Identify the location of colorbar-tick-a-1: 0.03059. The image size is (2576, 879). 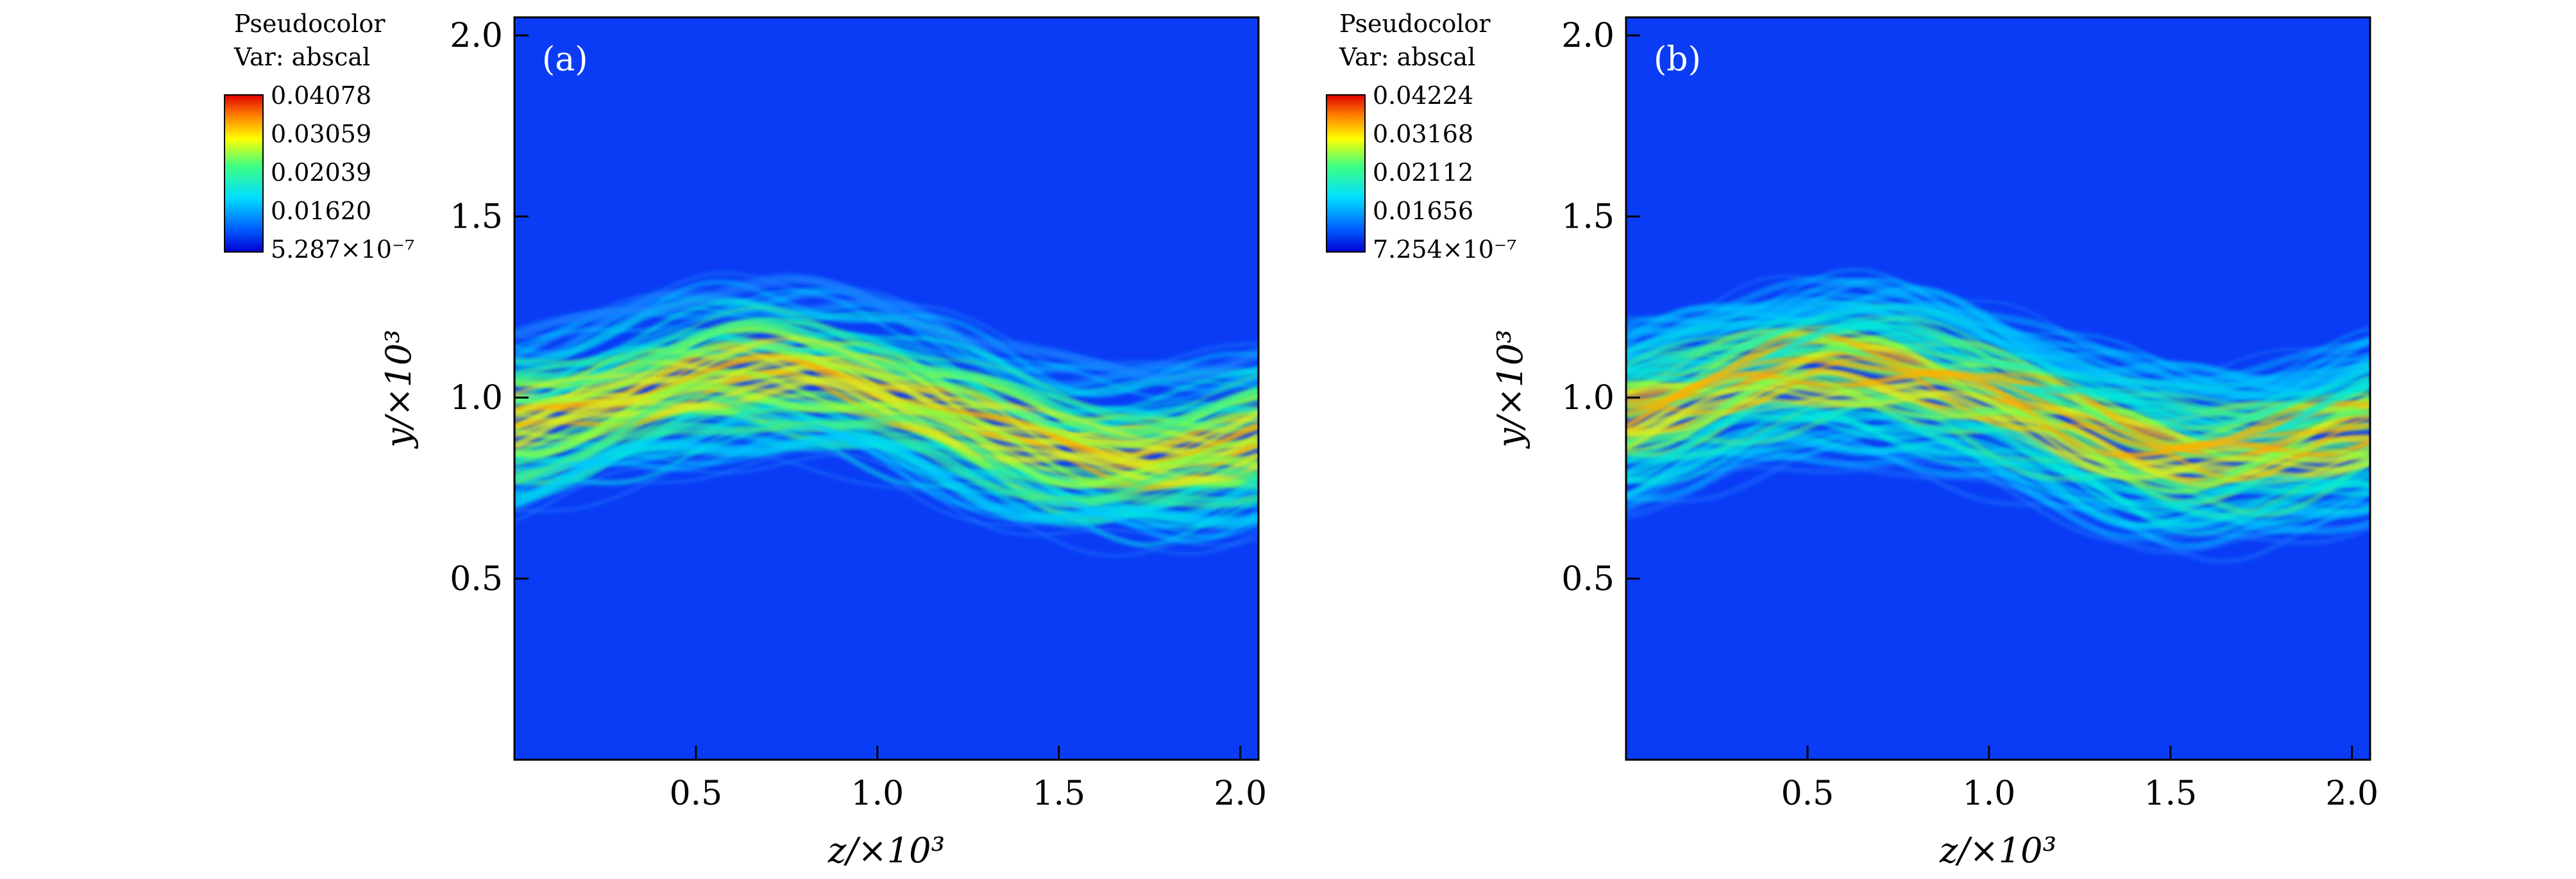
(321, 134).